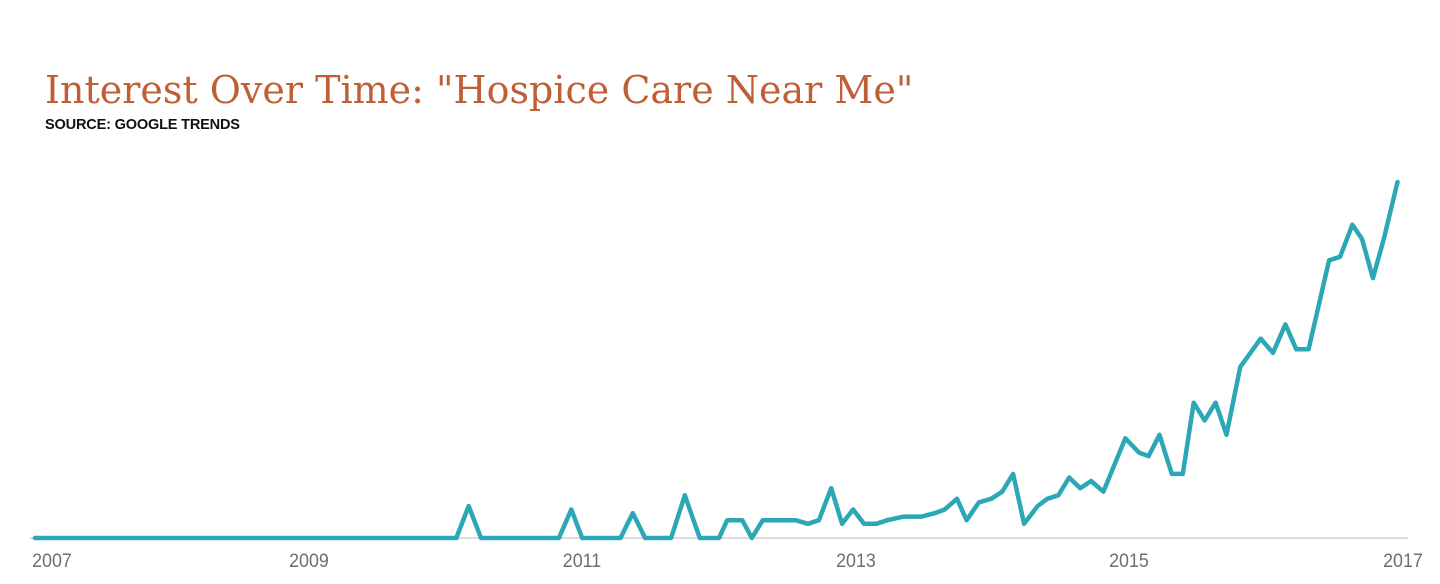 Image resolution: width=1440 pixels, height=584 pixels. What do you see at coordinates (855, 561) in the screenshot?
I see `x-tick-label-2013: 2013` at bounding box center [855, 561].